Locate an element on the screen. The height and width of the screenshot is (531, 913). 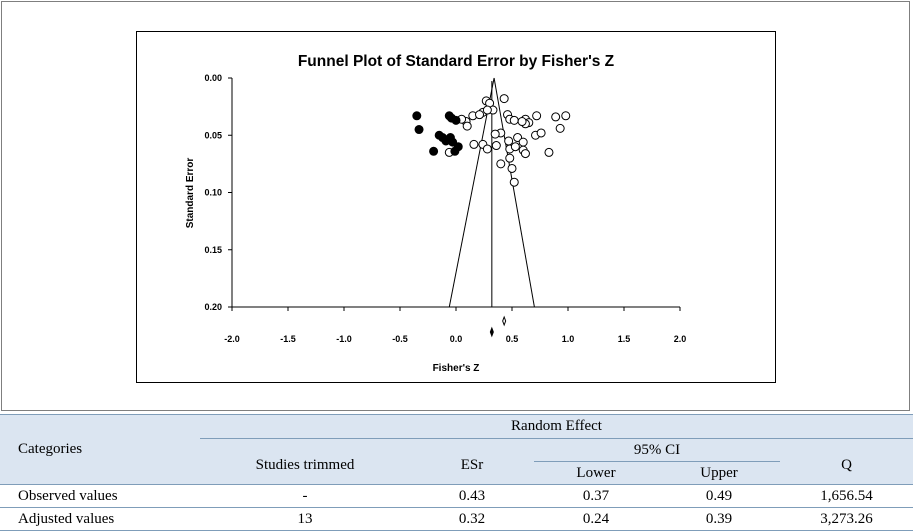
y-tick-label: 0.15 is located at coordinates (213, 250).